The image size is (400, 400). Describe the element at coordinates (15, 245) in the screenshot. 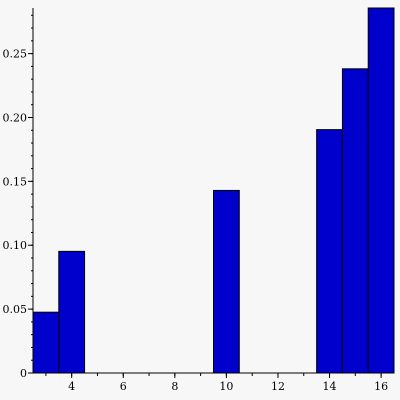

I see `y-tick-label: 0.10` at that location.